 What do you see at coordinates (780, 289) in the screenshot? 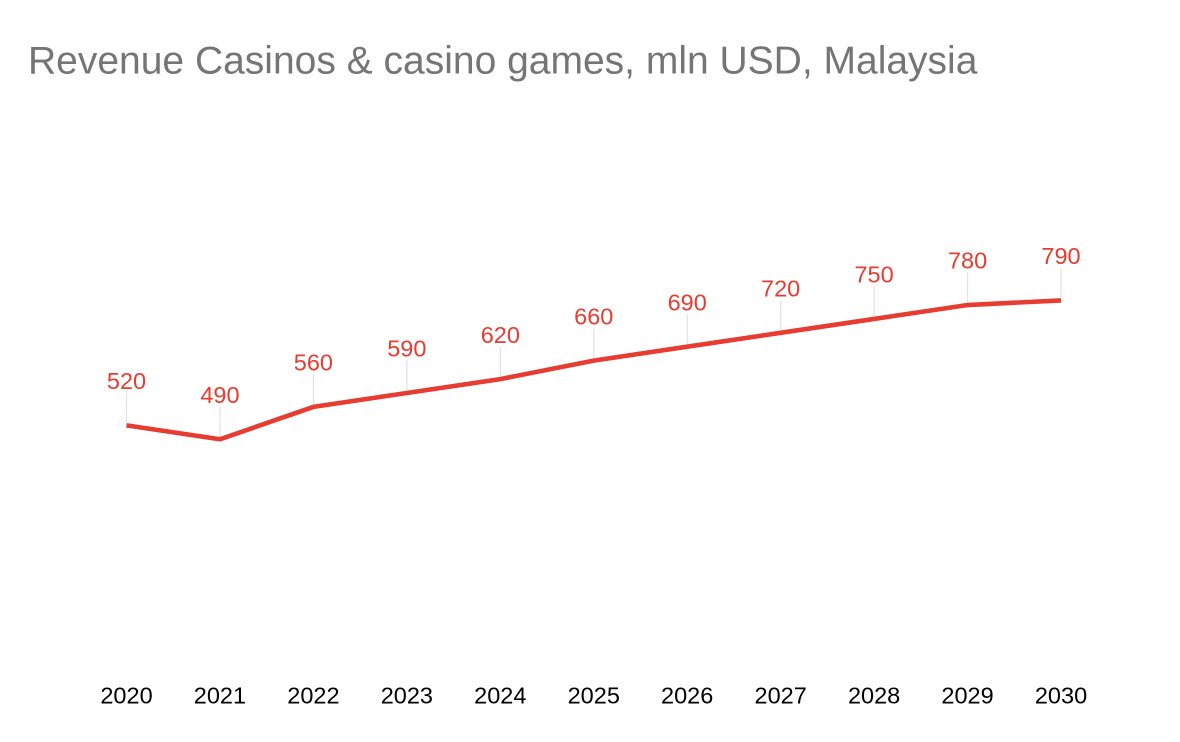
I see `svg-text: 720` at bounding box center [780, 289].